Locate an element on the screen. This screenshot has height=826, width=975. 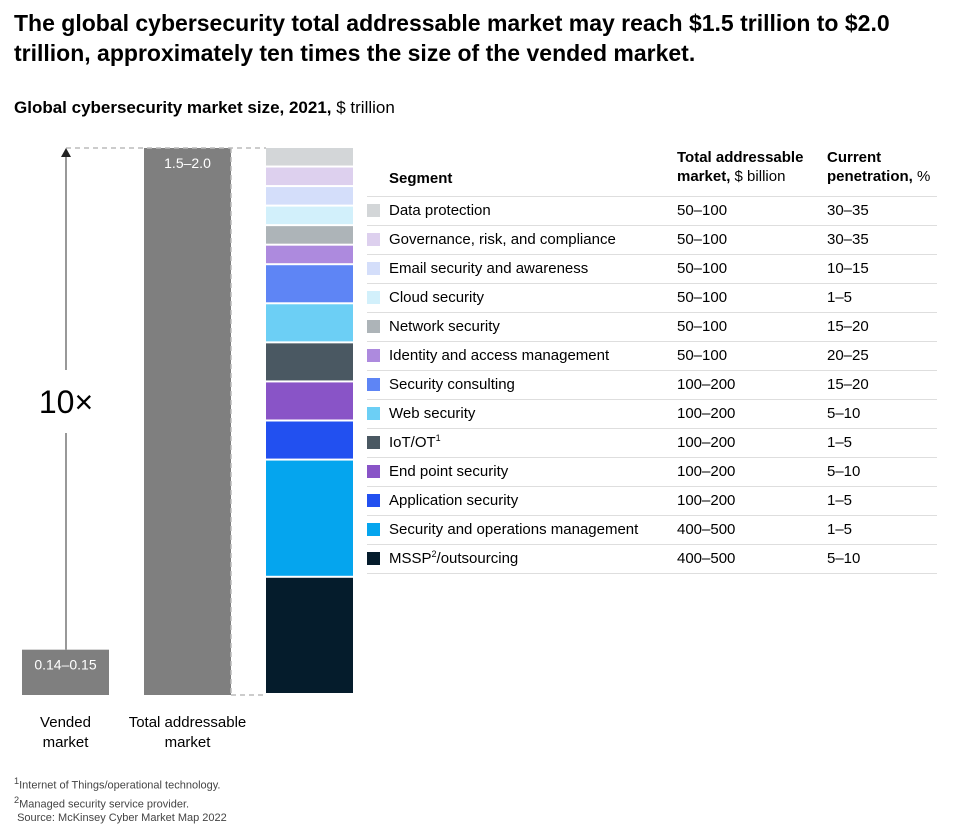
subtitle-unit: $ trillion is located at coordinates (365, 107).